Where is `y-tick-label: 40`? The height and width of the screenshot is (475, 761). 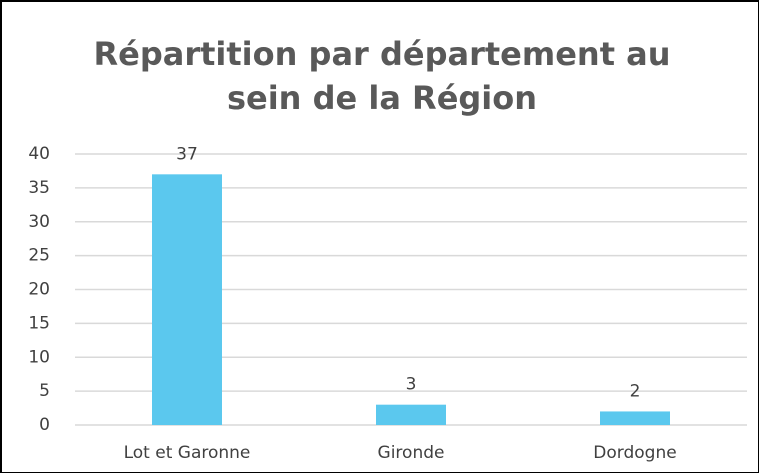 y-tick-label: 40 is located at coordinates (39, 154).